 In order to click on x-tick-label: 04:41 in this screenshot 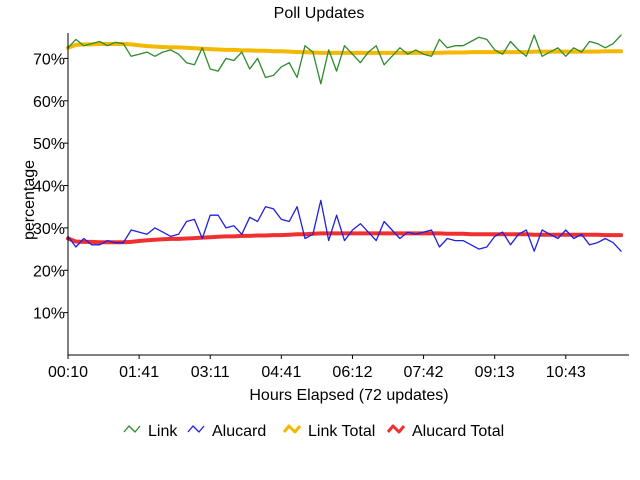, I will do `click(281, 372)`.